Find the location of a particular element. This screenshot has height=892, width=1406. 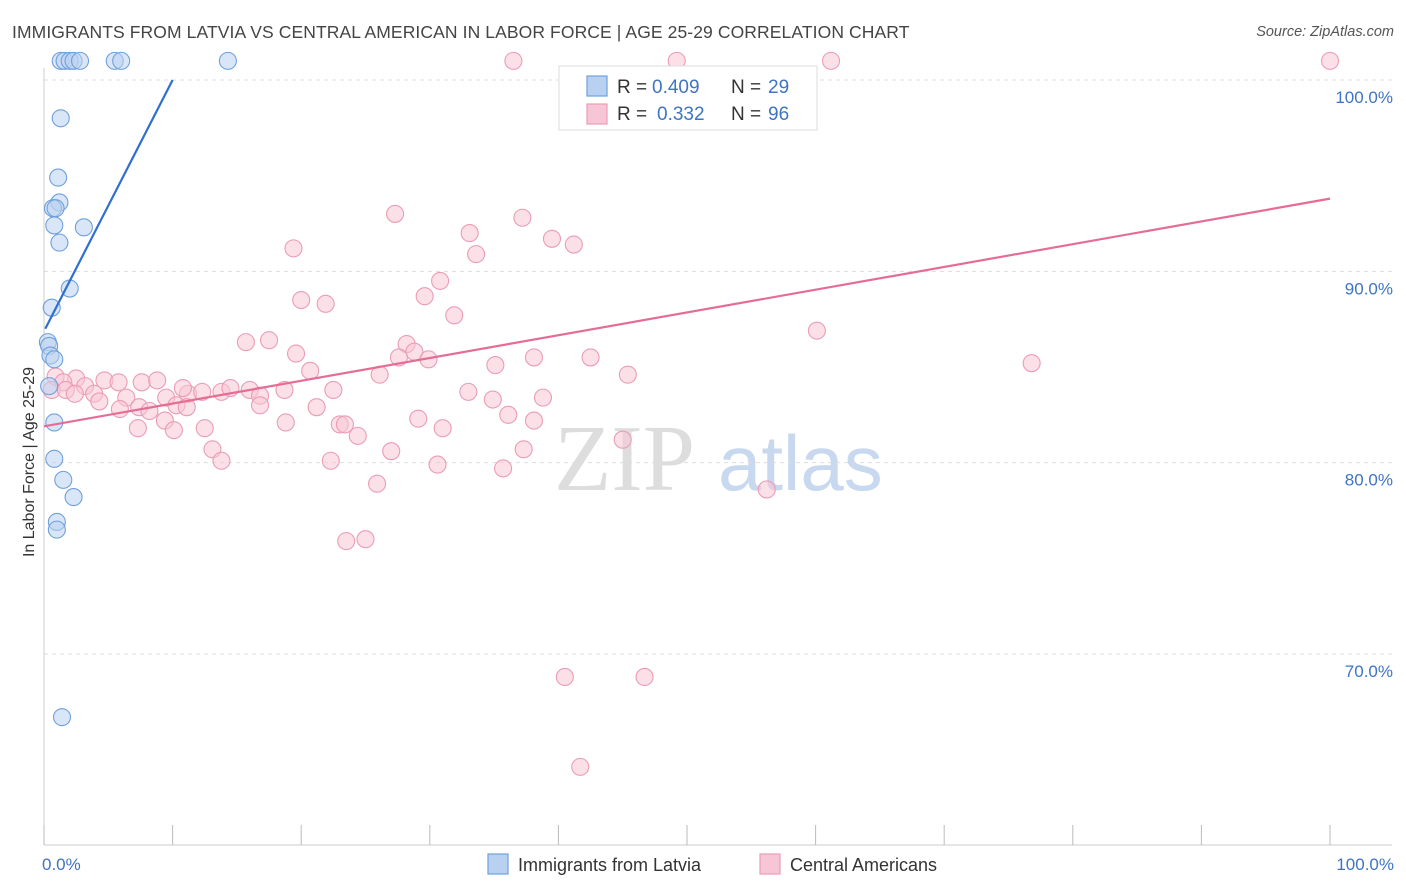

stats-n-label-central: N = is located at coordinates (746, 114).